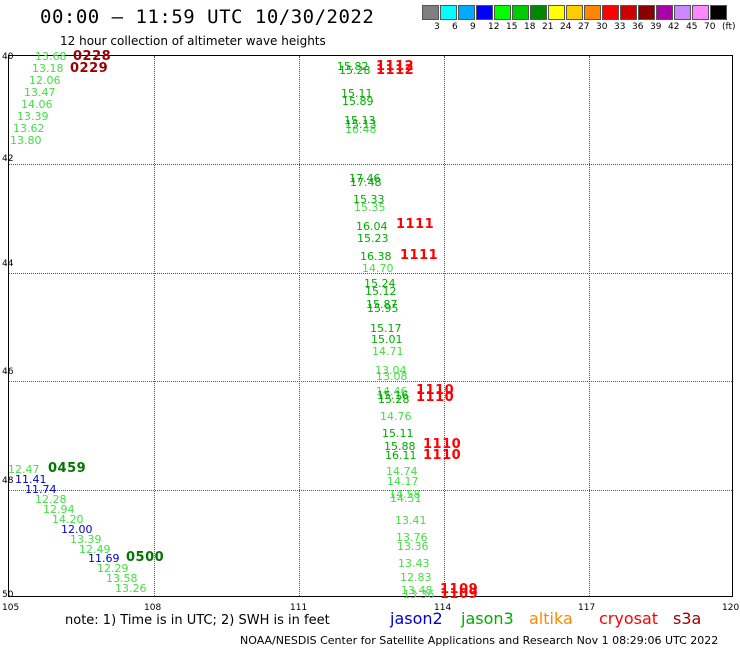  Describe the element at coordinates (455, 27) in the screenshot. I see `color-scale-label: 6` at that location.